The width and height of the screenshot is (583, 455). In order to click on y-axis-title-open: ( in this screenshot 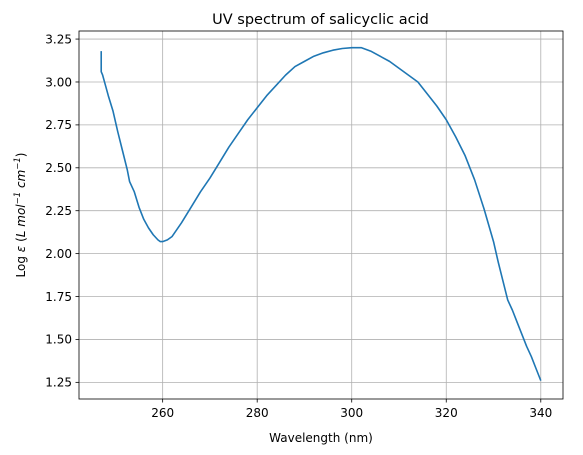, I will do `click(21, 241)`.